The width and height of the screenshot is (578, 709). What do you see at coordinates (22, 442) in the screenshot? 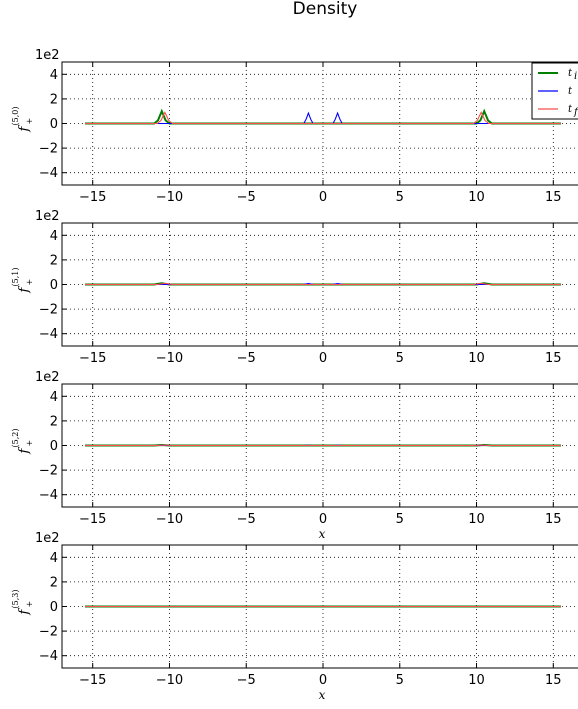
I see `y-axis-label: f(5,2) +` at bounding box center [22, 442].